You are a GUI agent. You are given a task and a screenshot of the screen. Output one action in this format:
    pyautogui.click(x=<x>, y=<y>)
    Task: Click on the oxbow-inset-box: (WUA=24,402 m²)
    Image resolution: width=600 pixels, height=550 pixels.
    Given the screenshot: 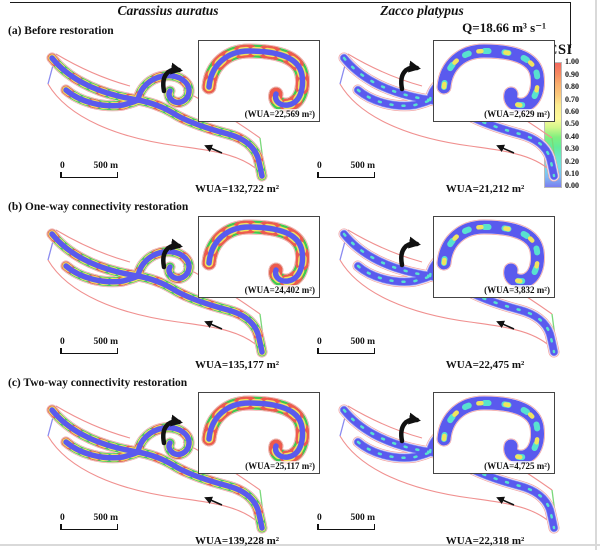 What is the action you would take?
    pyautogui.click(x=259, y=257)
    